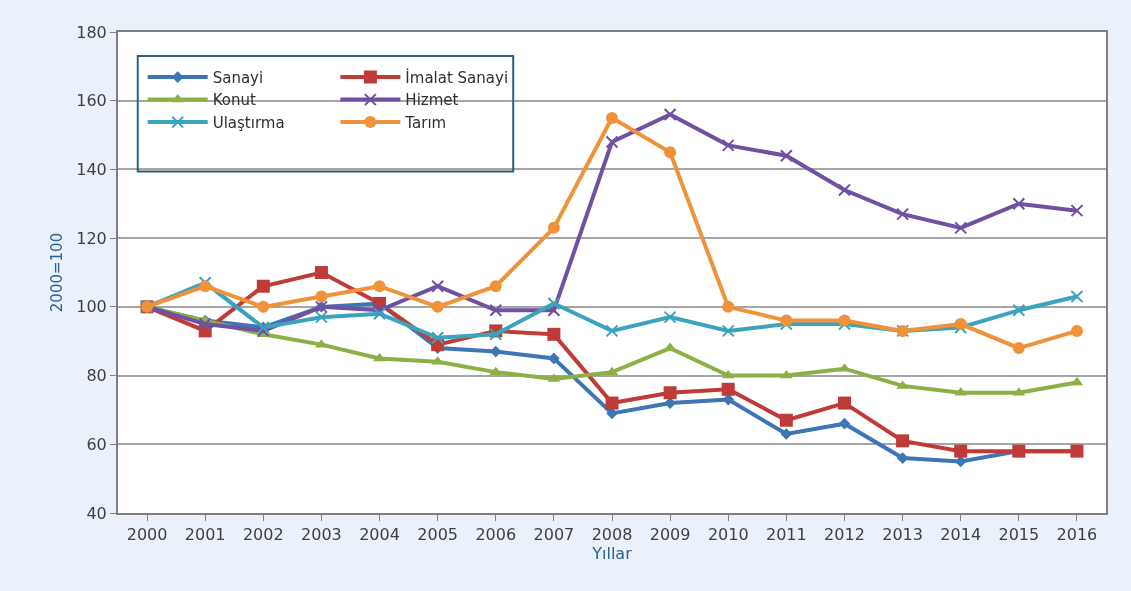 This screenshot has width=1131, height=591. Describe the element at coordinates (961, 535) in the screenshot. I see `x-tick-label: 2014` at that location.